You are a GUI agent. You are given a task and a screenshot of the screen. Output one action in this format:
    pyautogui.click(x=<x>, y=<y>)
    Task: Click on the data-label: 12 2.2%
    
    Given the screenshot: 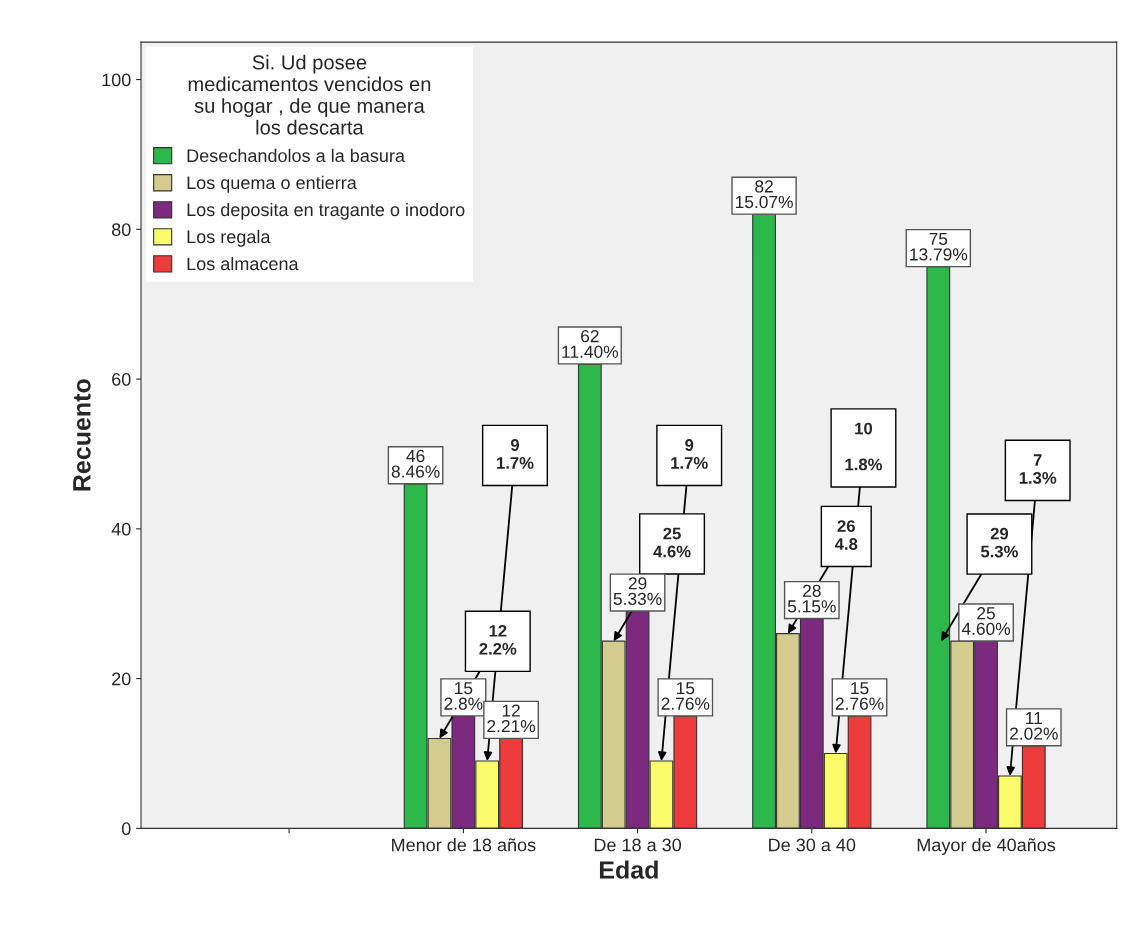 What is the action you would take?
    pyautogui.click(x=498, y=639)
    